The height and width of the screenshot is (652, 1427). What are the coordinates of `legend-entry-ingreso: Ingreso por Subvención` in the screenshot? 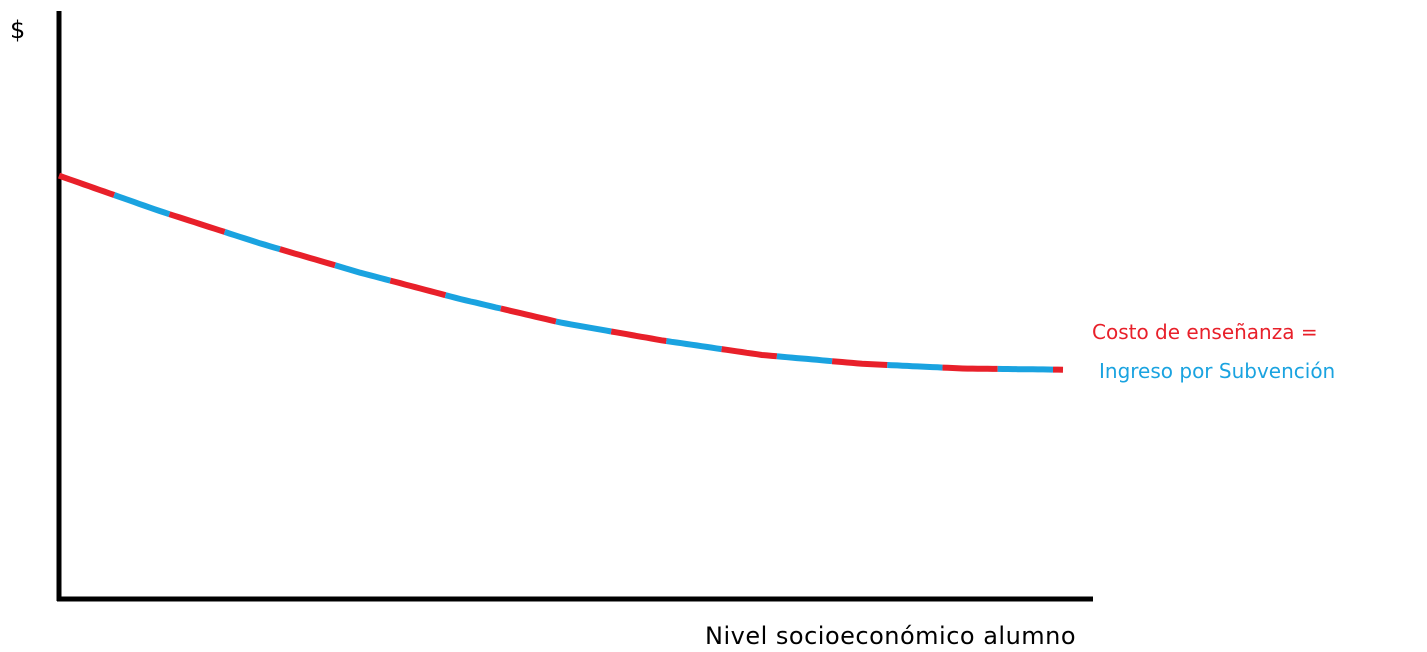 It's located at (1217, 371).